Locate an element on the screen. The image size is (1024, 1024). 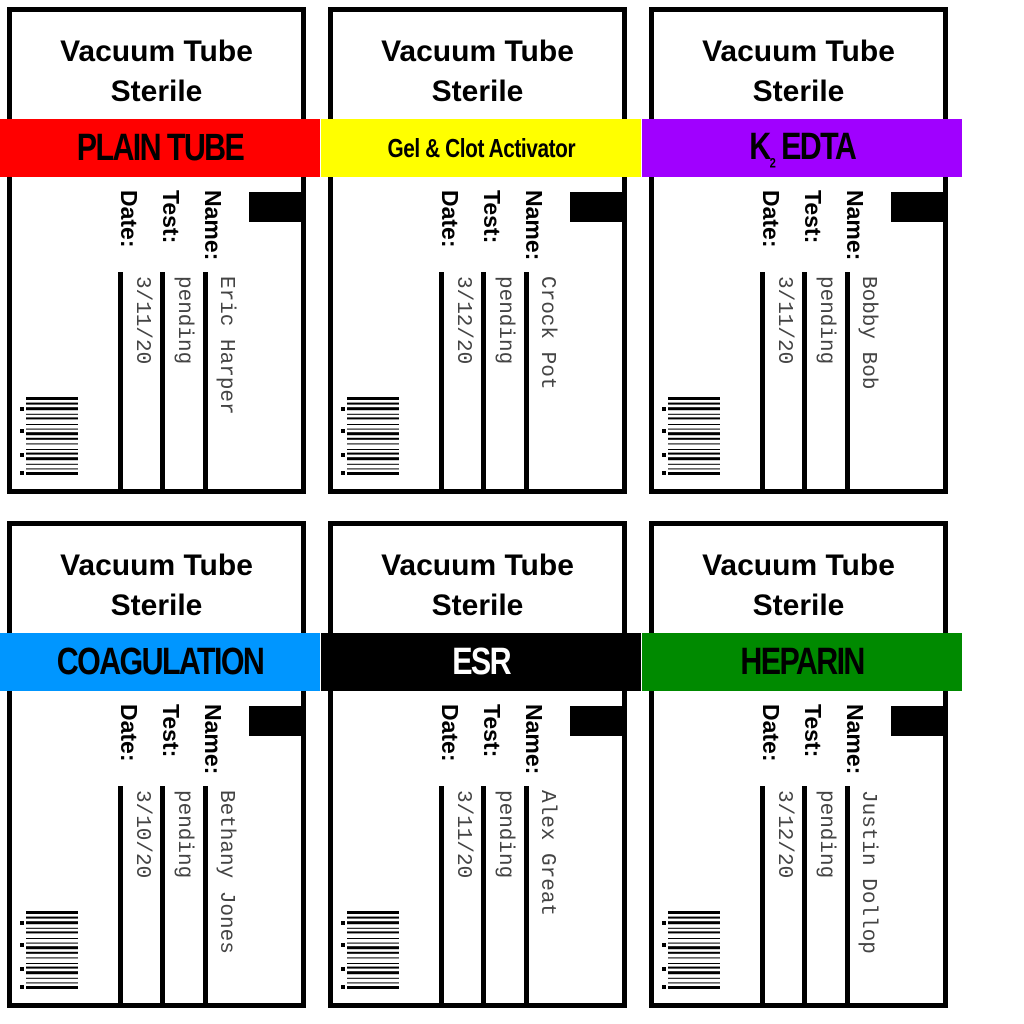
date-value: 3/12/20 is located at coordinates (462, 320).